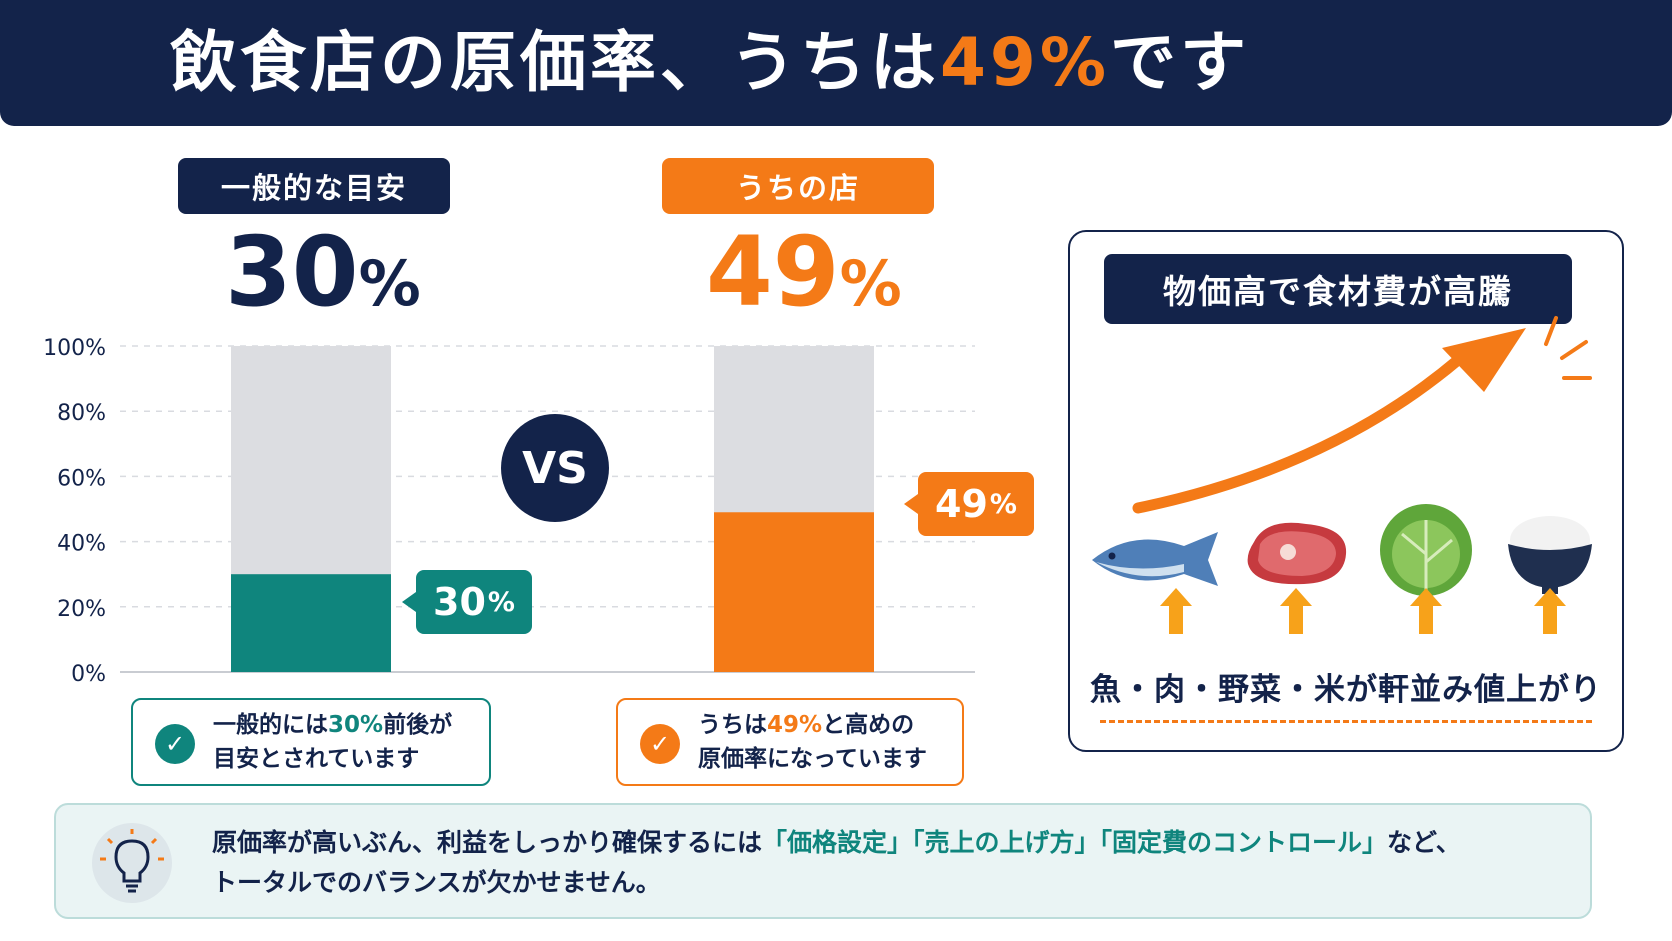 This screenshot has height=941, width=1672. I want to click on vs-badge: VS, so click(555, 468).